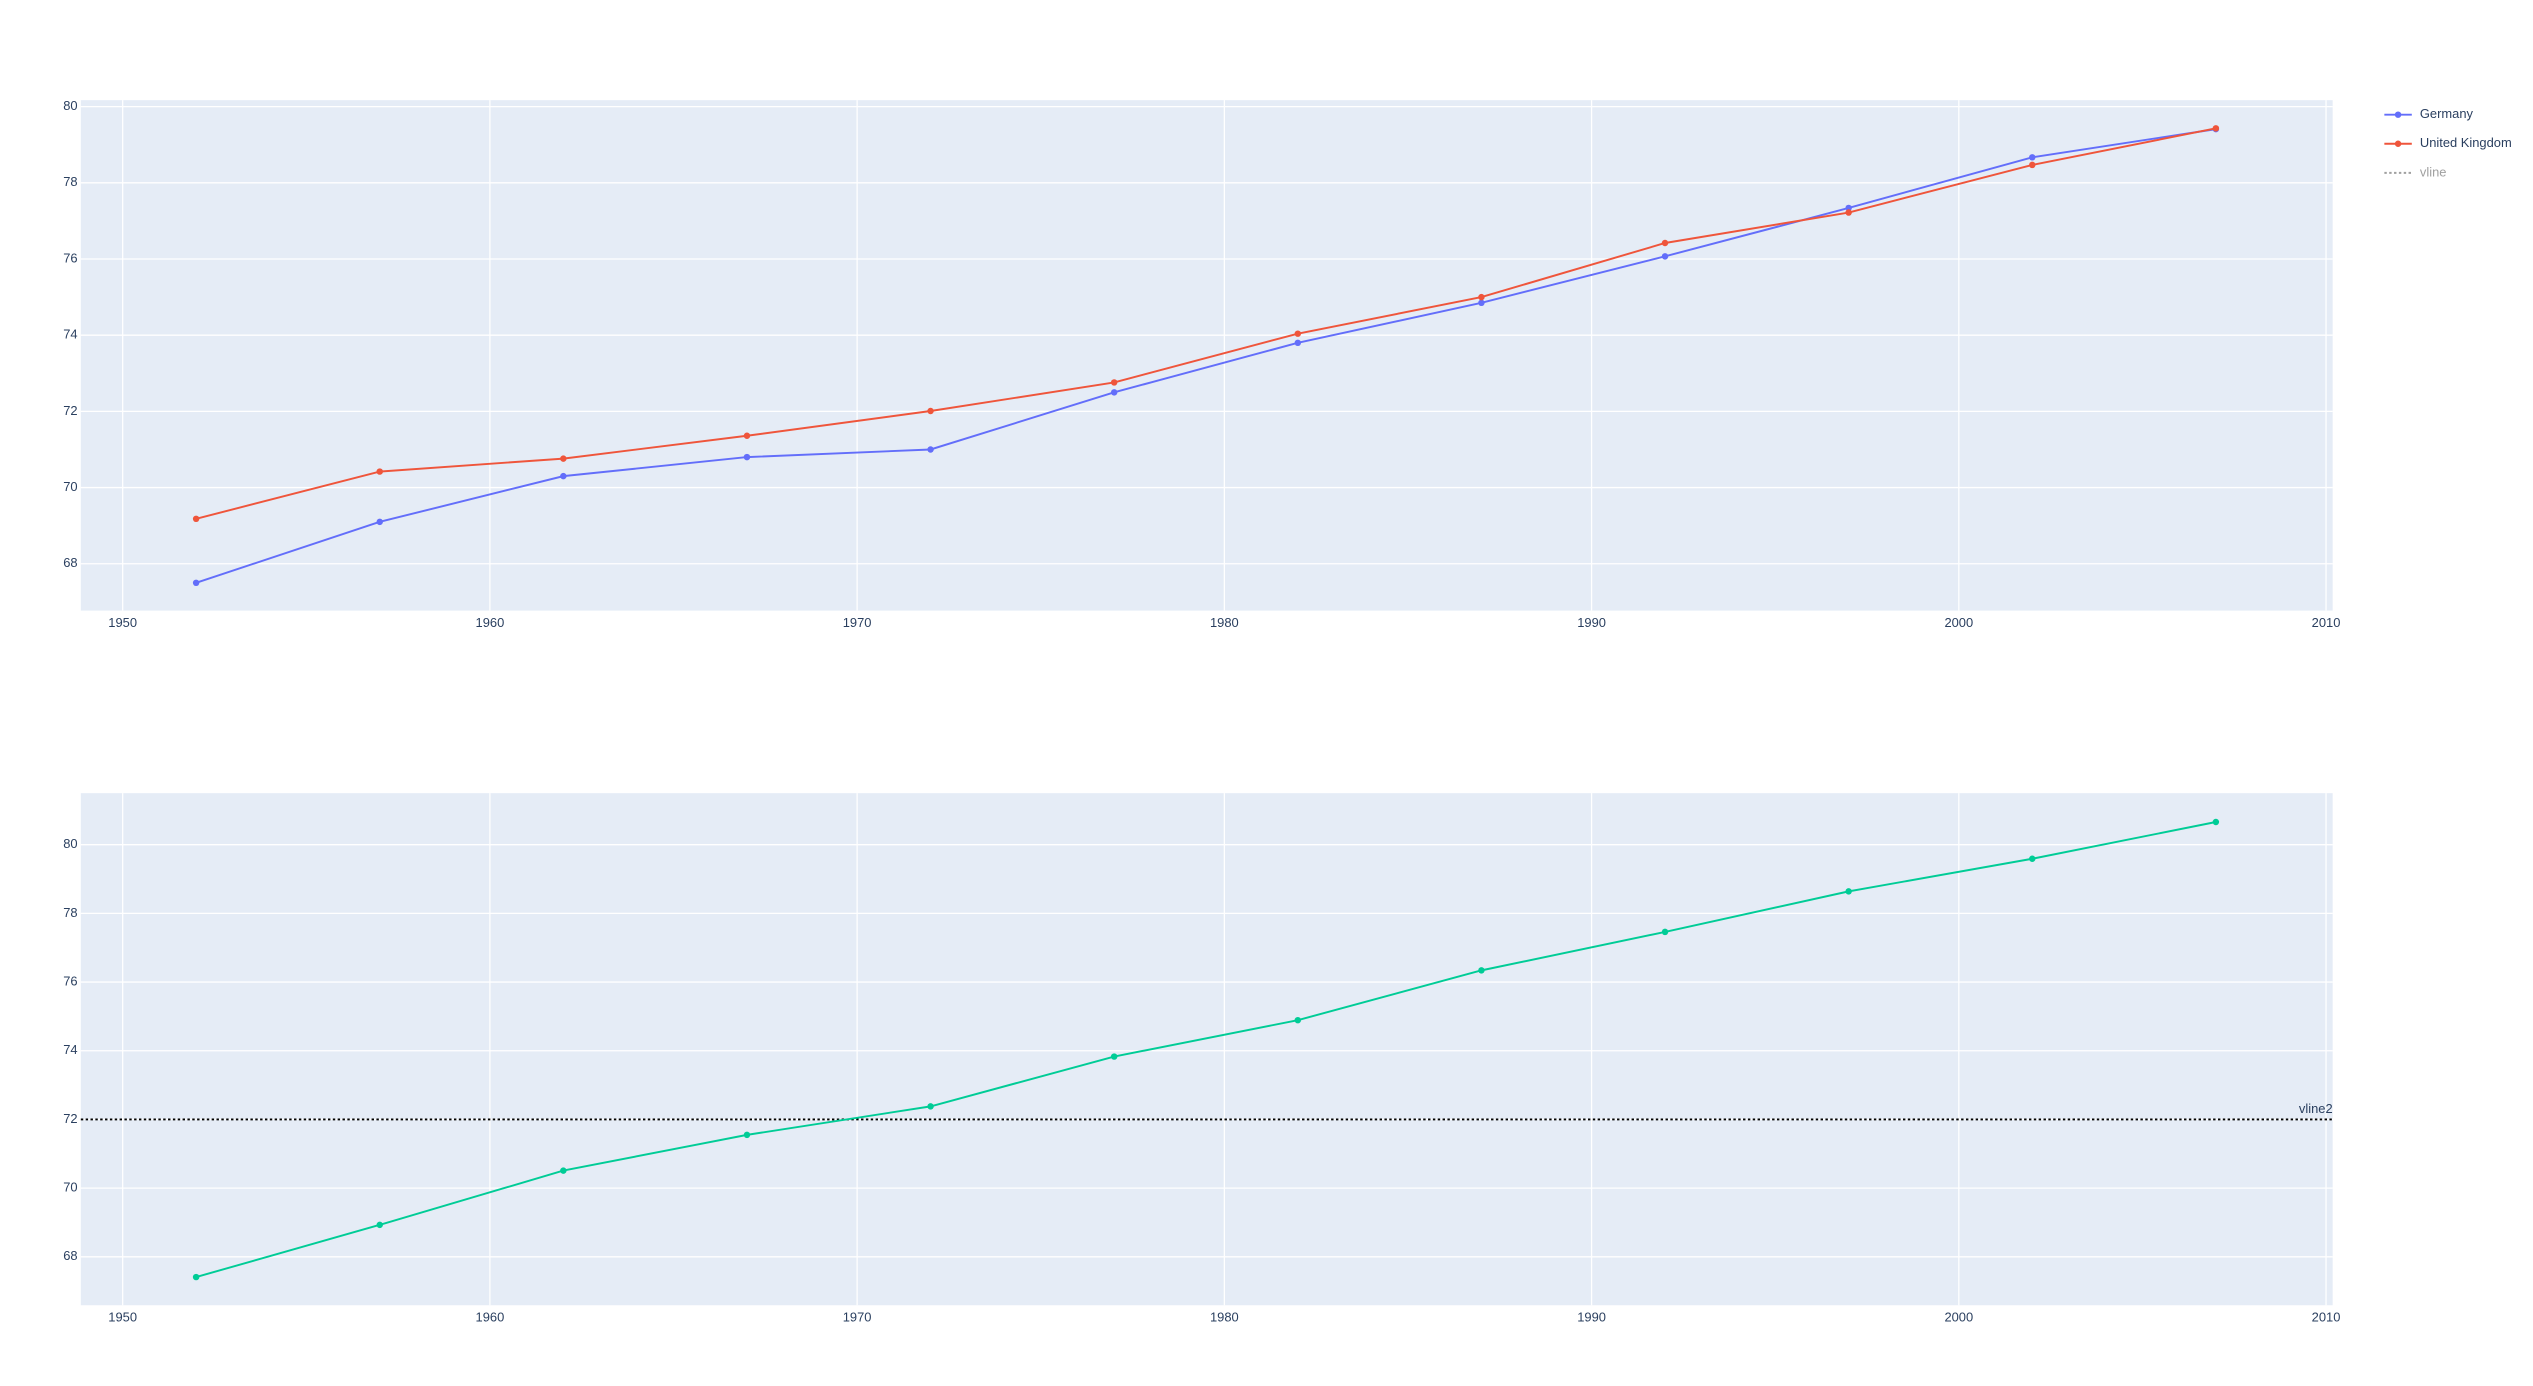 The height and width of the screenshot is (1386, 2533). I want to click on legend-label: United Kingdom, so click(2466, 142).